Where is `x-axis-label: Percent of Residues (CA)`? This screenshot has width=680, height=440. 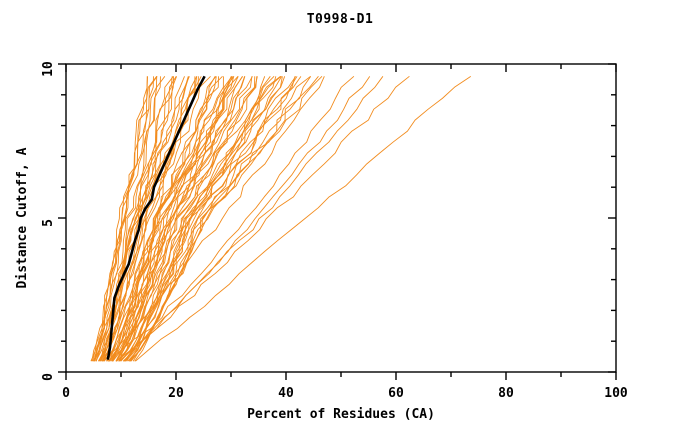
x-axis-label: Percent of Residues (CA) is located at coordinates (341, 414).